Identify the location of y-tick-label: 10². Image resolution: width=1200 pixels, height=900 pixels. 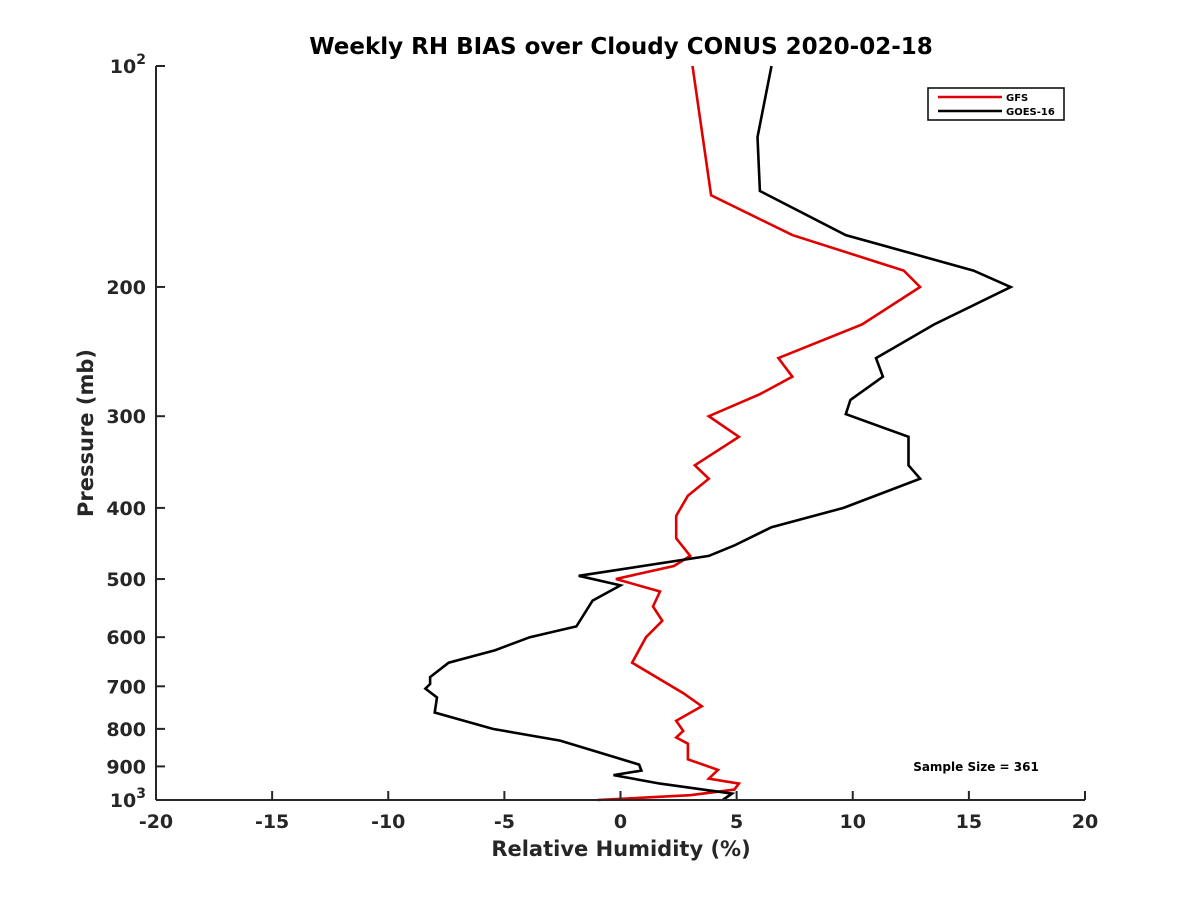
(128, 65).